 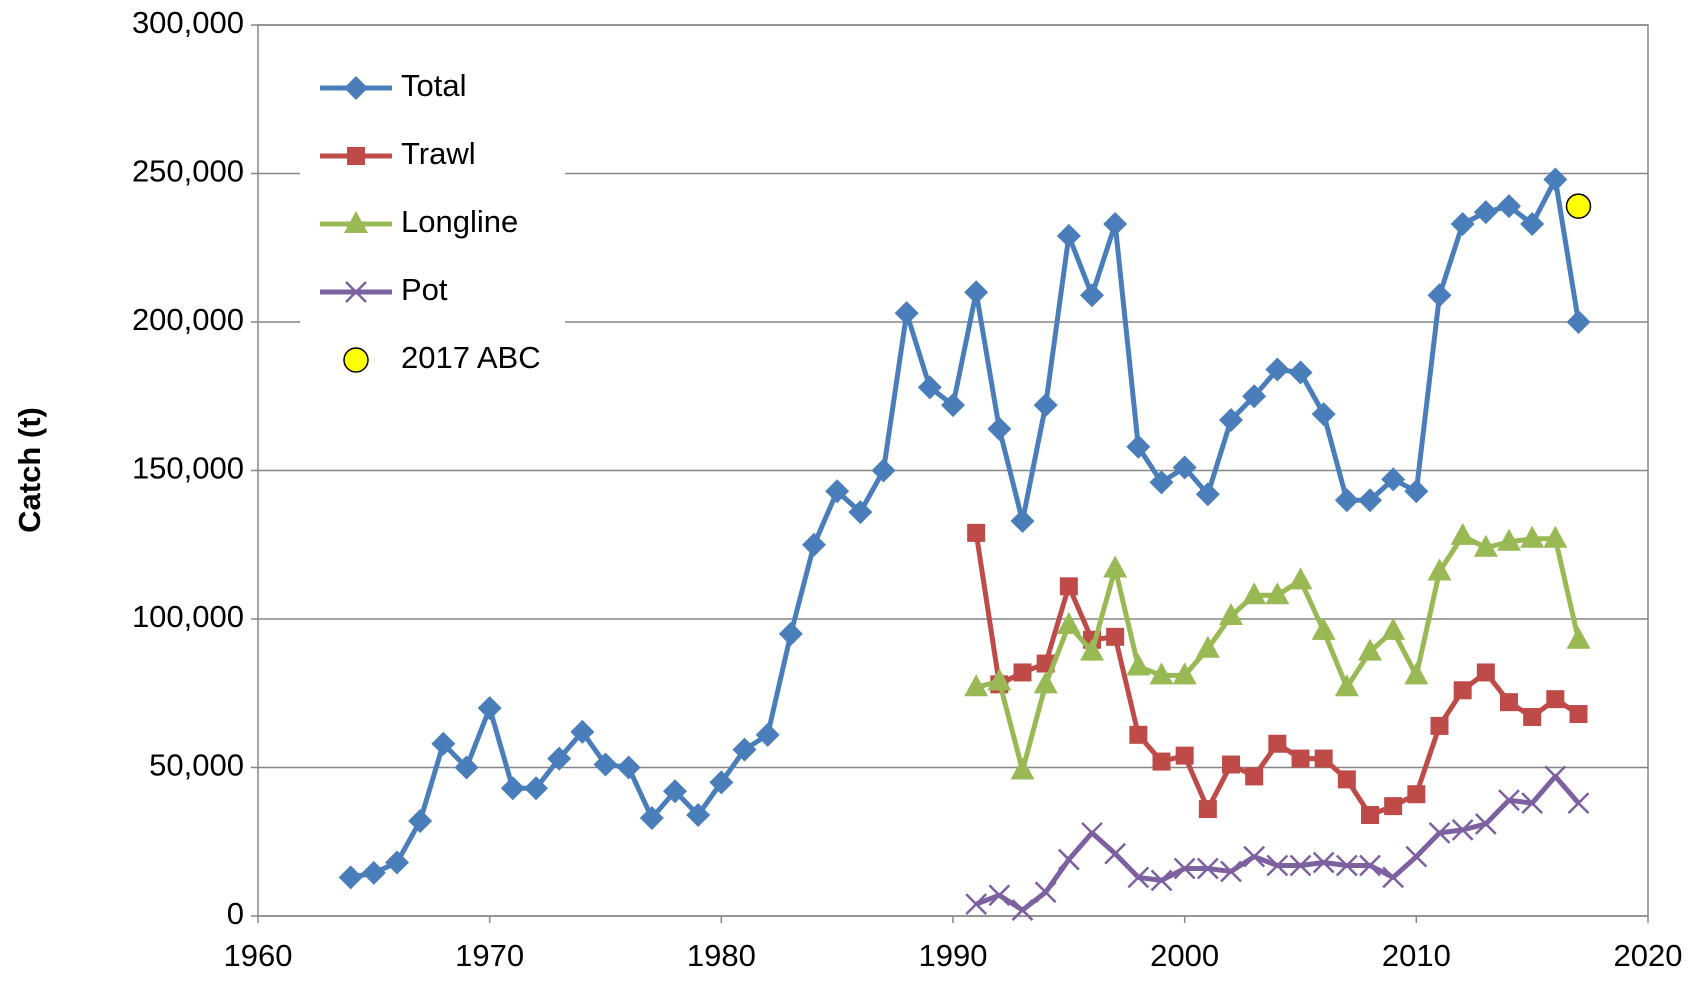 What do you see at coordinates (953, 955) in the screenshot?
I see `x-tick-label: 1990` at bounding box center [953, 955].